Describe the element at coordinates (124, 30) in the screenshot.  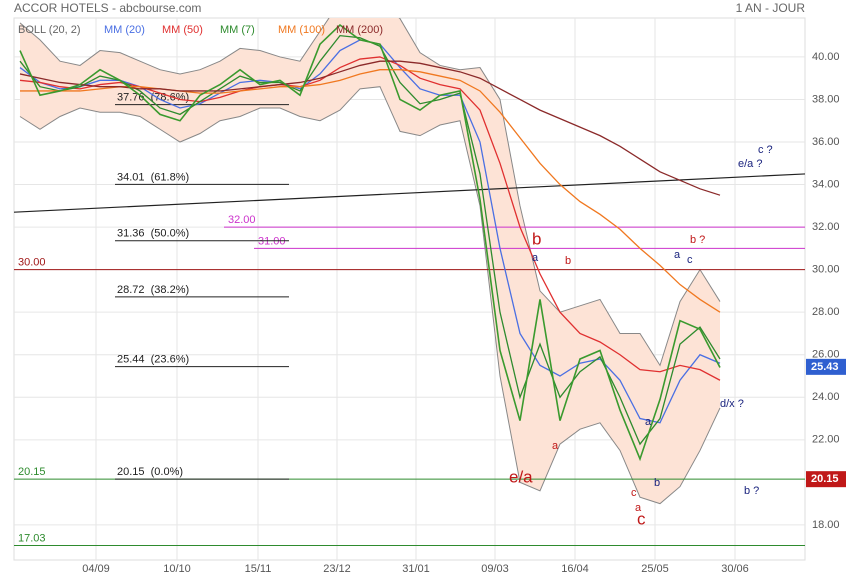
I see `legend-entry: MM (20)` at that location.